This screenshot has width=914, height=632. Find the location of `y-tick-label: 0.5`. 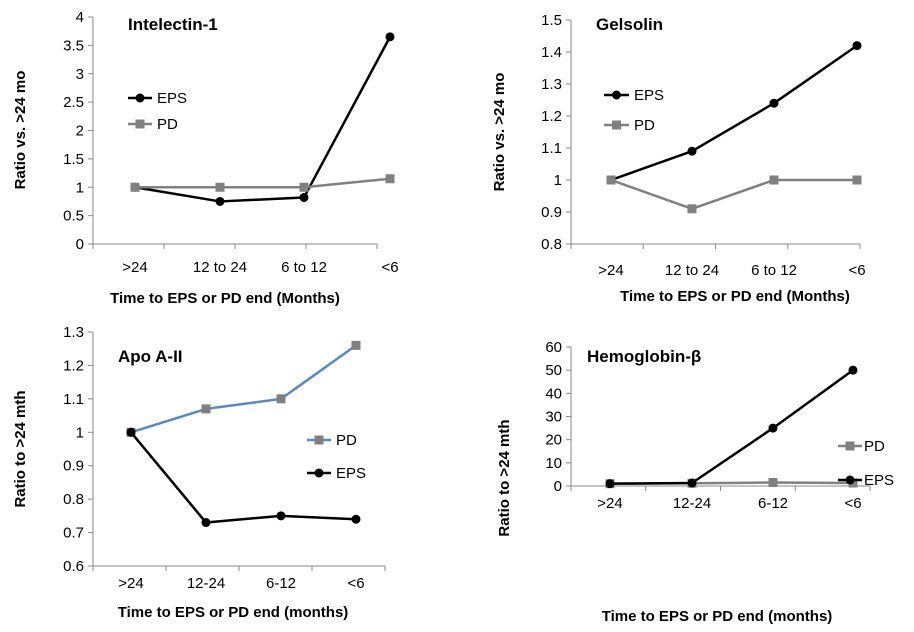

y-tick-label: 0.5 is located at coordinates (73, 216).